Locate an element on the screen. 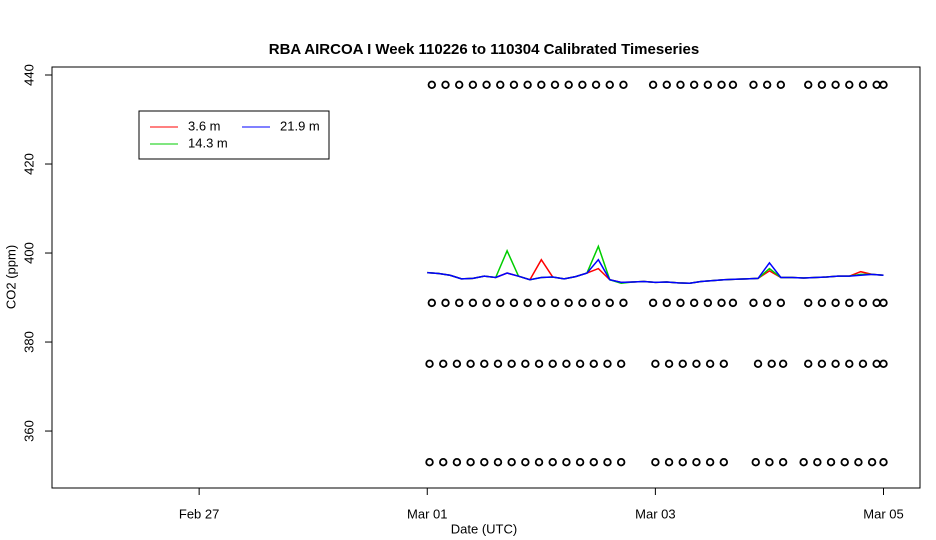  y-axis-label: CO2 (ppm) is located at coordinates (10, 277).